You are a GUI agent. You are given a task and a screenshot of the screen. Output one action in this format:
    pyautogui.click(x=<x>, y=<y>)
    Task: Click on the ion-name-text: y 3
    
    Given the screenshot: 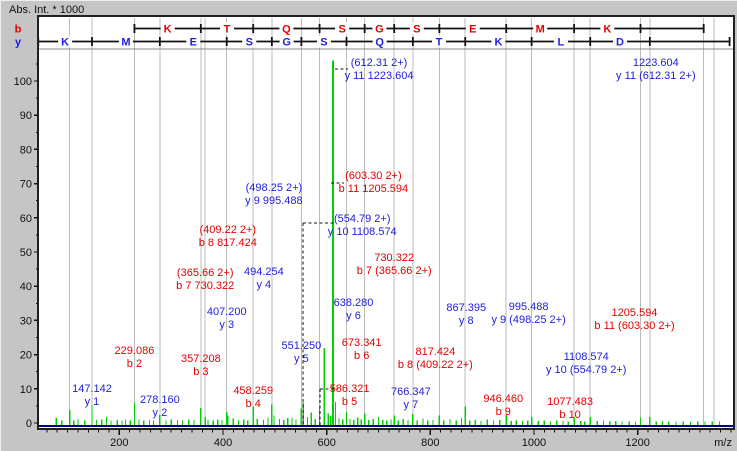 What is the action you would take?
    pyautogui.click(x=226, y=325)
    